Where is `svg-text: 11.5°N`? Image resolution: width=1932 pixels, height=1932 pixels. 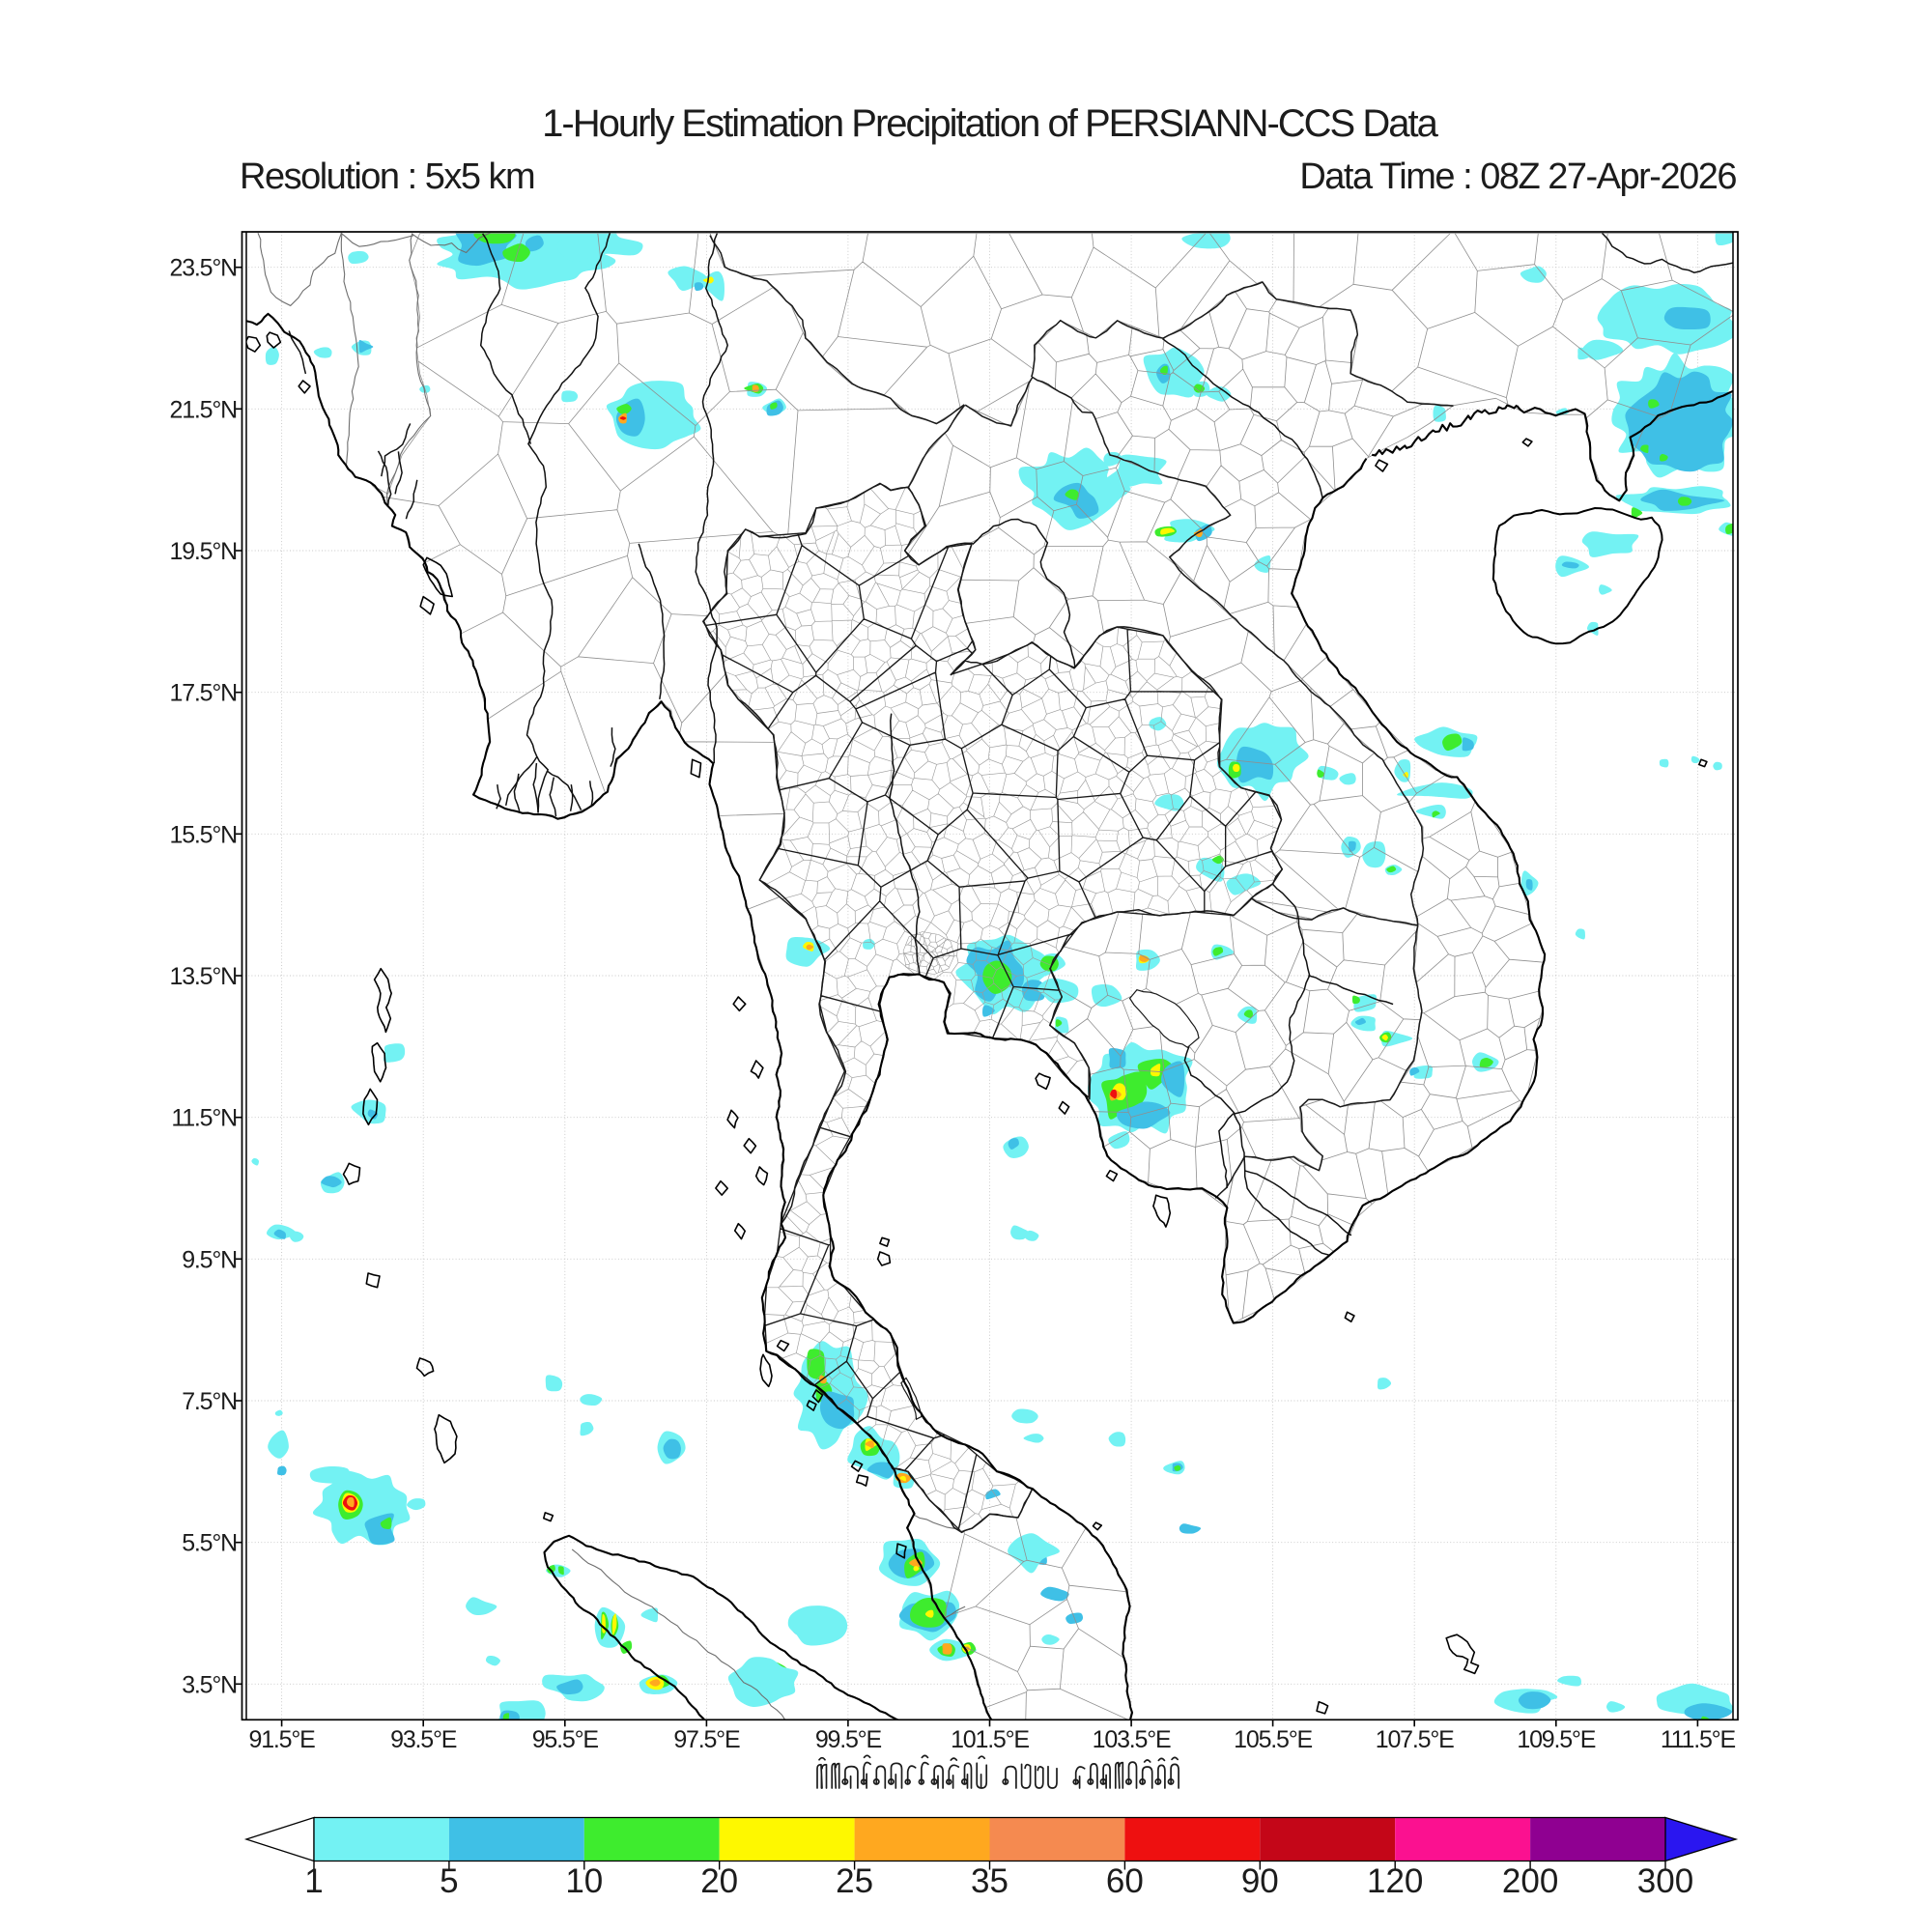
svg-text: 11.5°N is located at coordinates (204, 1118).